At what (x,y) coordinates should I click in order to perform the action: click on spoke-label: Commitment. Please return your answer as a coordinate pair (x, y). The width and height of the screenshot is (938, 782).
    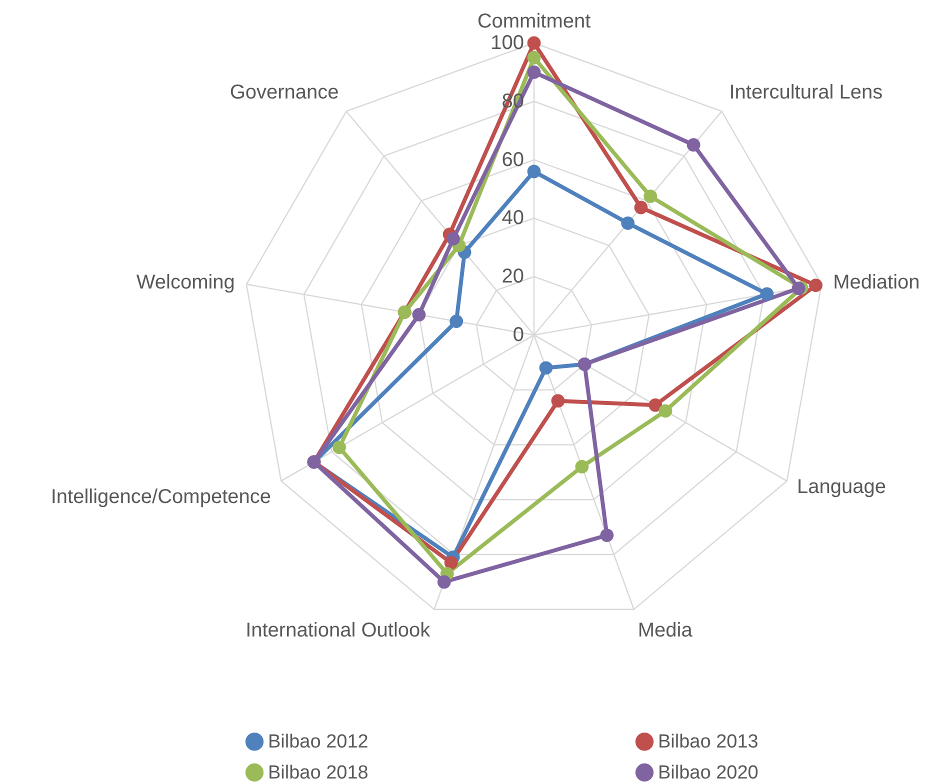
    Looking at the image, I should click on (534, 21).